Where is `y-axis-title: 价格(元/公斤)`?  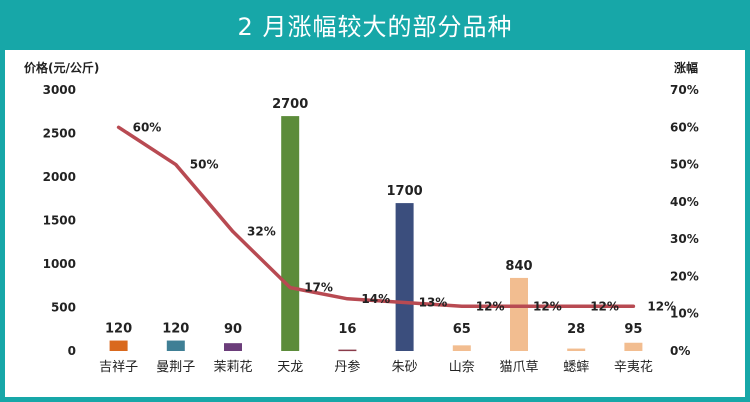 y-axis-title: 价格(元/公斤) is located at coordinates (61, 67).